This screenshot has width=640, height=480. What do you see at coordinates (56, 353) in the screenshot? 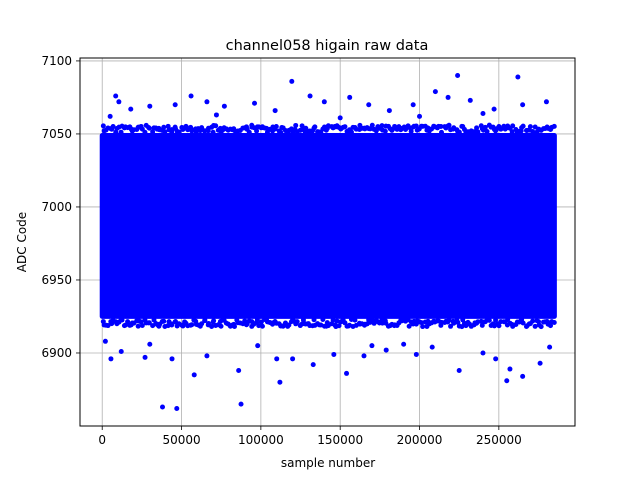
I see `y-tick-label: 6900` at bounding box center [56, 353].